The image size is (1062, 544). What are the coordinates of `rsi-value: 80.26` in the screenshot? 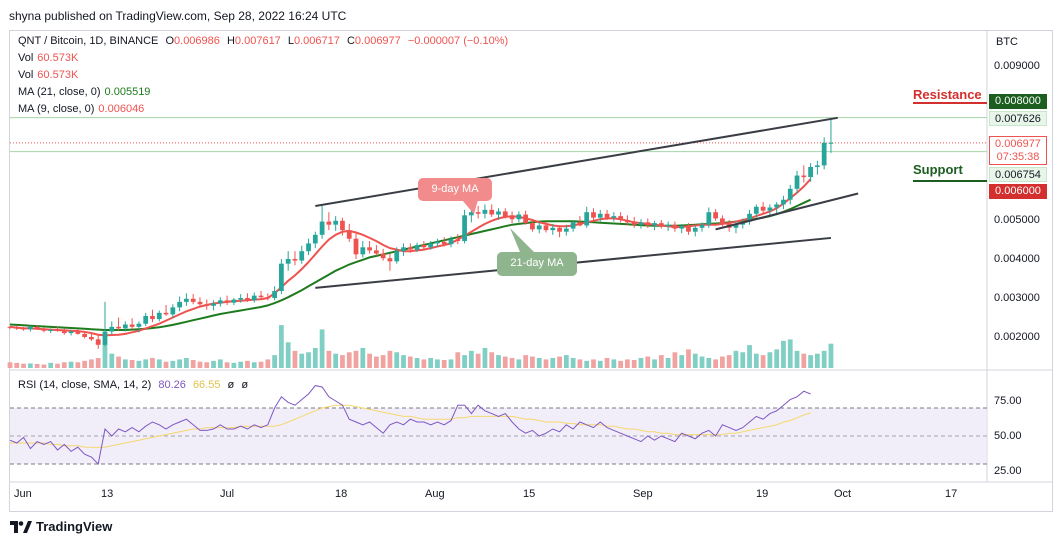 It's located at (172, 385).